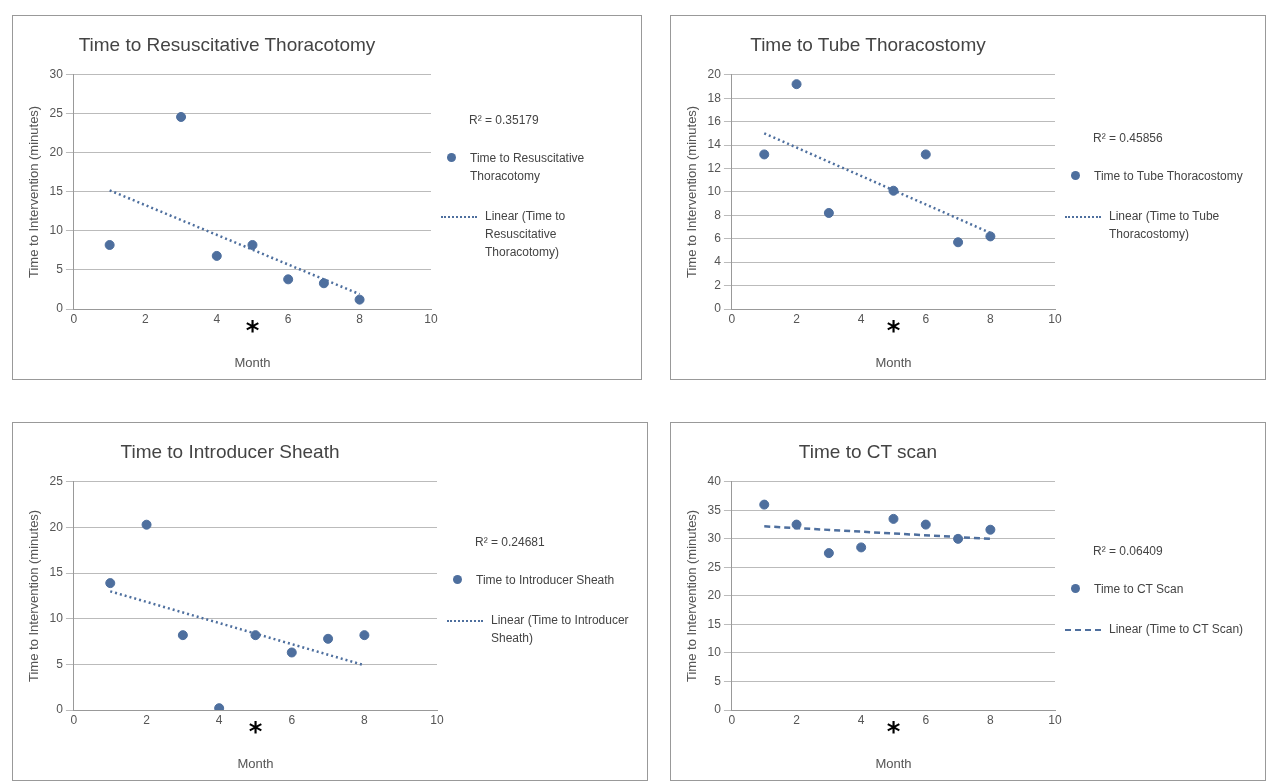  Describe the element at coordinates (1168, 176) in the screenshot. I see `legend-label: Time to Tube Thoracostomy` at that location.